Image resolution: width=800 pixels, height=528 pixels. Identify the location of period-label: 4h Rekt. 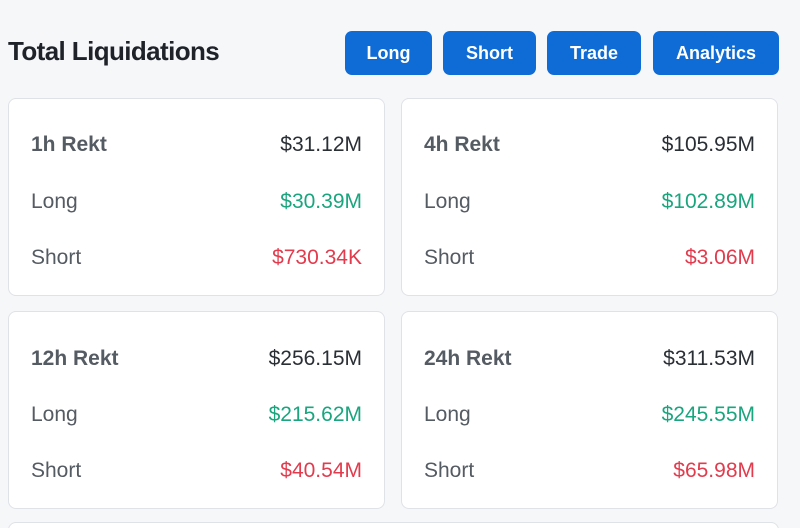
(462, 144).